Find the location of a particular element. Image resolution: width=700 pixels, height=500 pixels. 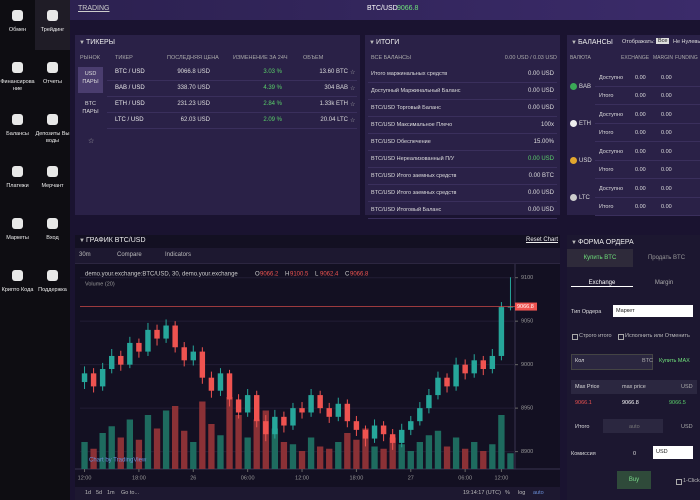

section-link: TRADING is located at coordinates (94, 8).